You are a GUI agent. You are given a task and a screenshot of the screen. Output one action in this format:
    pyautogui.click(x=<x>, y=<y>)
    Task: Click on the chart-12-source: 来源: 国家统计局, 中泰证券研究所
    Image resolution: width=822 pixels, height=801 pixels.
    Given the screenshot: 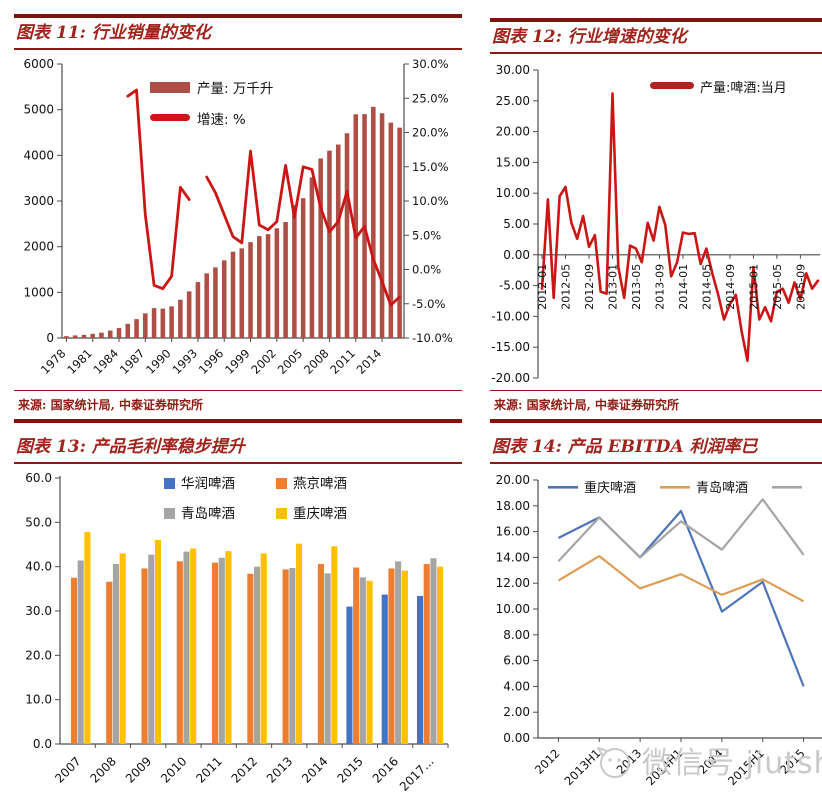 What is the action you would take?
    pyautogui.click(x=586, y=405)
    